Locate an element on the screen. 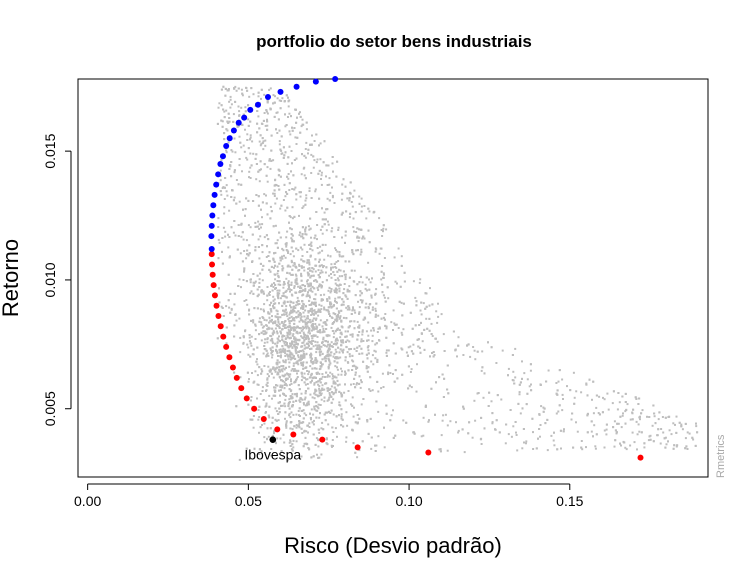 The height and width of the screenshot is (575, 749). x-axis-title: Risco (Desvio padrão) is located at coordinates (393, 545).